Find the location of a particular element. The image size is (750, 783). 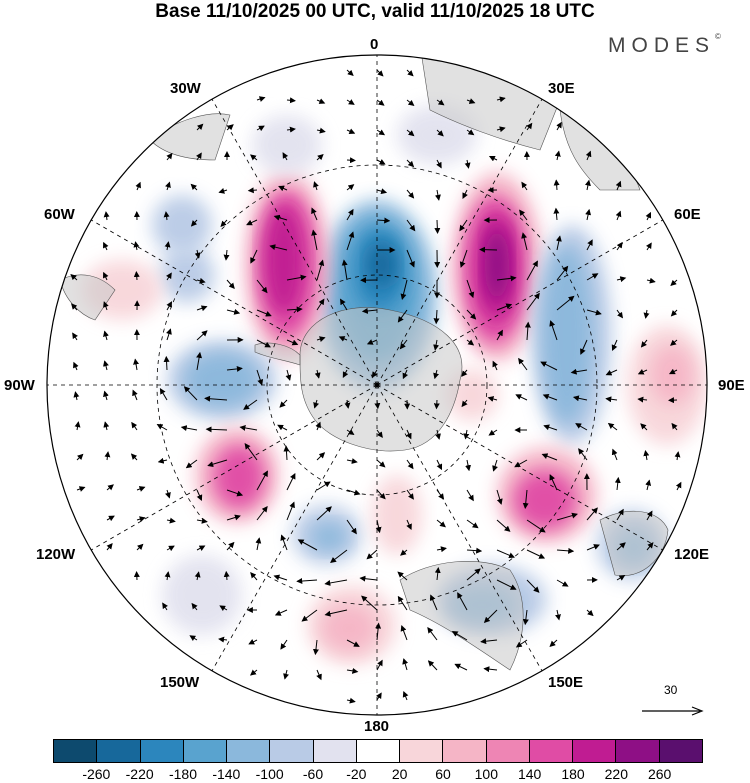

lon-label-150w: 150W is located at coordinates (180, 682).